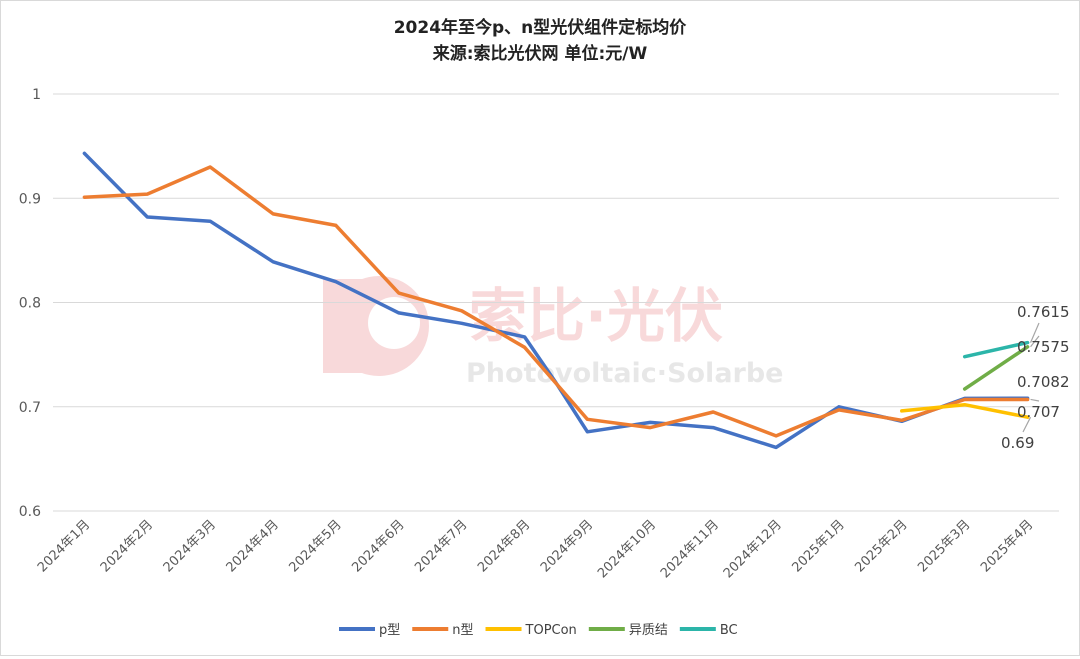 This screenshot has height=659, width=1080. I want to click on x-tick-label: 2025年4月, so click(1007, 546).